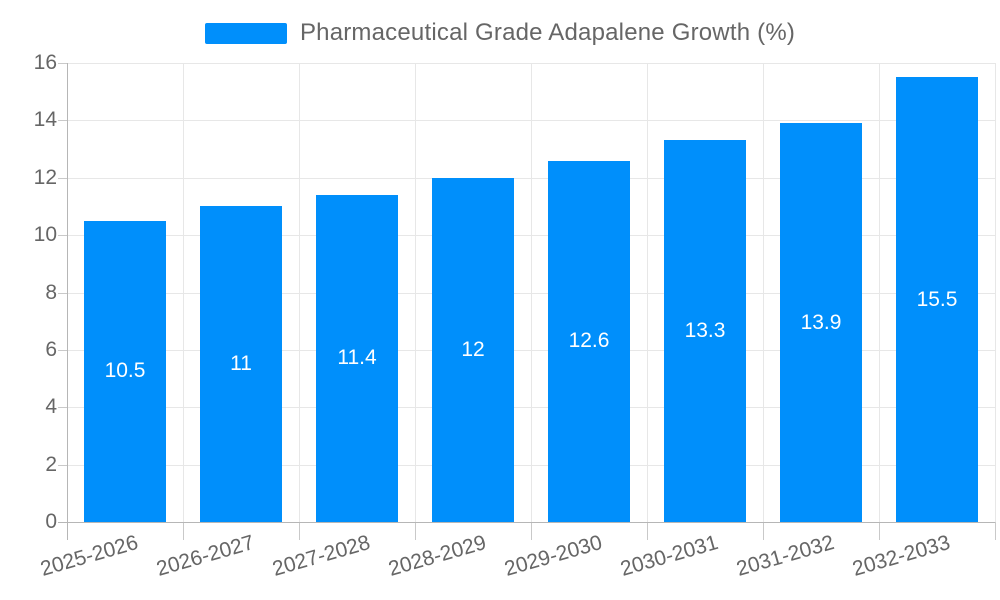  Describe the element at coordinates (669, 556) in the screenshot. I see `x-axis-label: 2030-2031` at that location.